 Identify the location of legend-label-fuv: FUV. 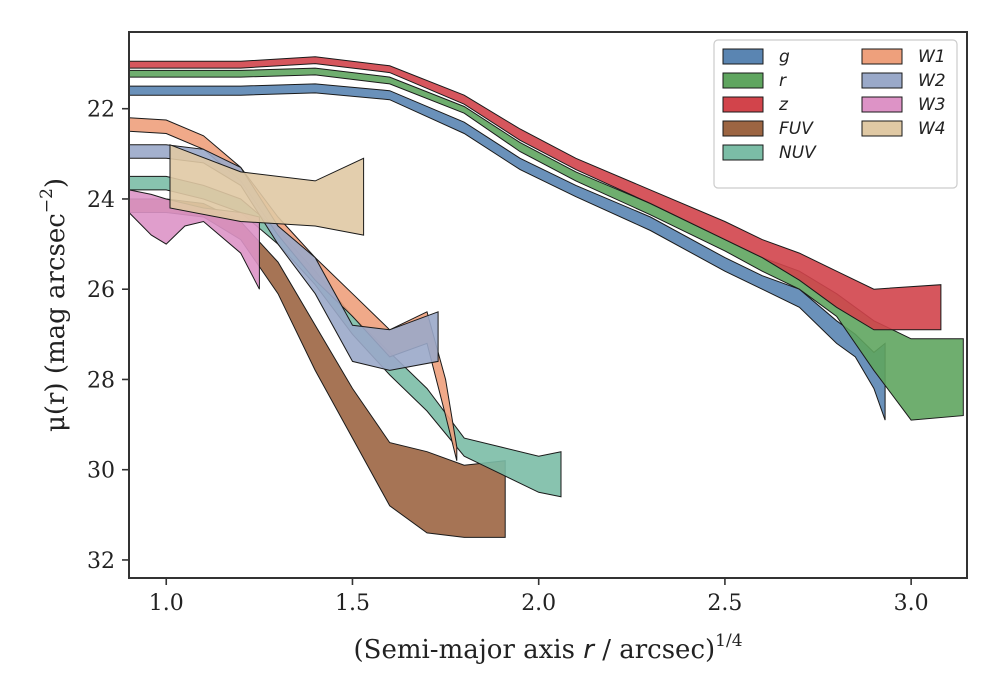
(796, 129).